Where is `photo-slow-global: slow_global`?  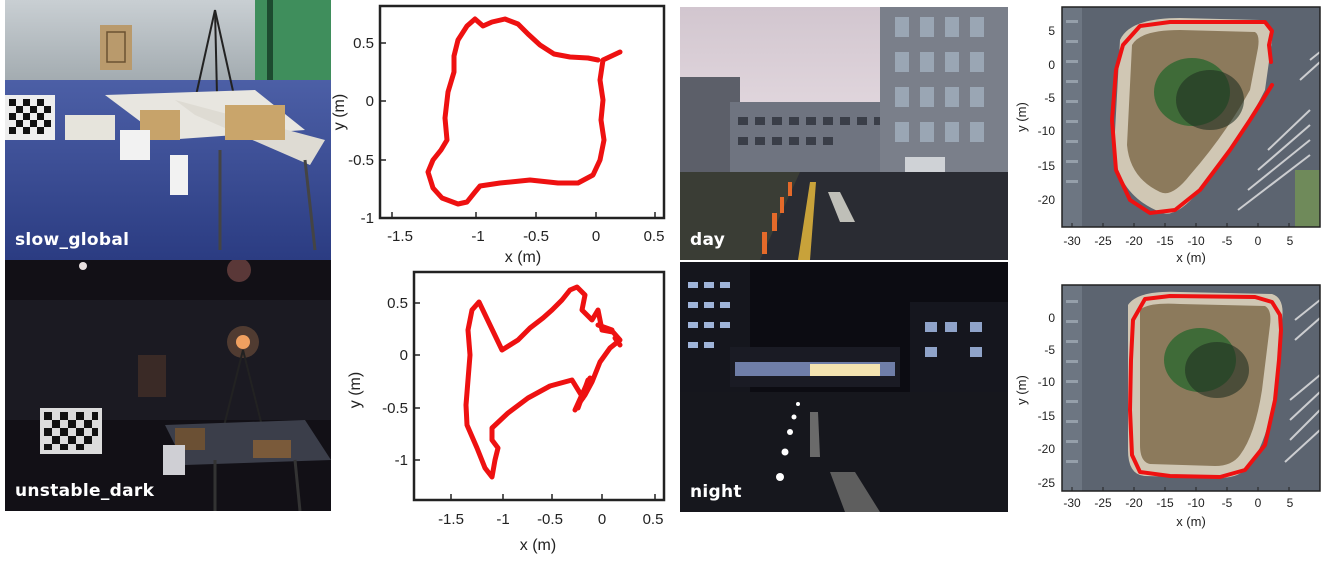 photo-slow-global: slow_global is located at coordinates (168, 130).